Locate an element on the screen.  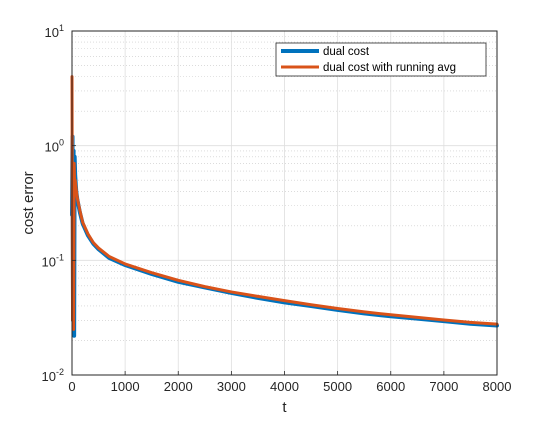
y-axis: 10⁻² 10⁻¹ 10⁰ 10¹ is located at coordinates (59, 203).